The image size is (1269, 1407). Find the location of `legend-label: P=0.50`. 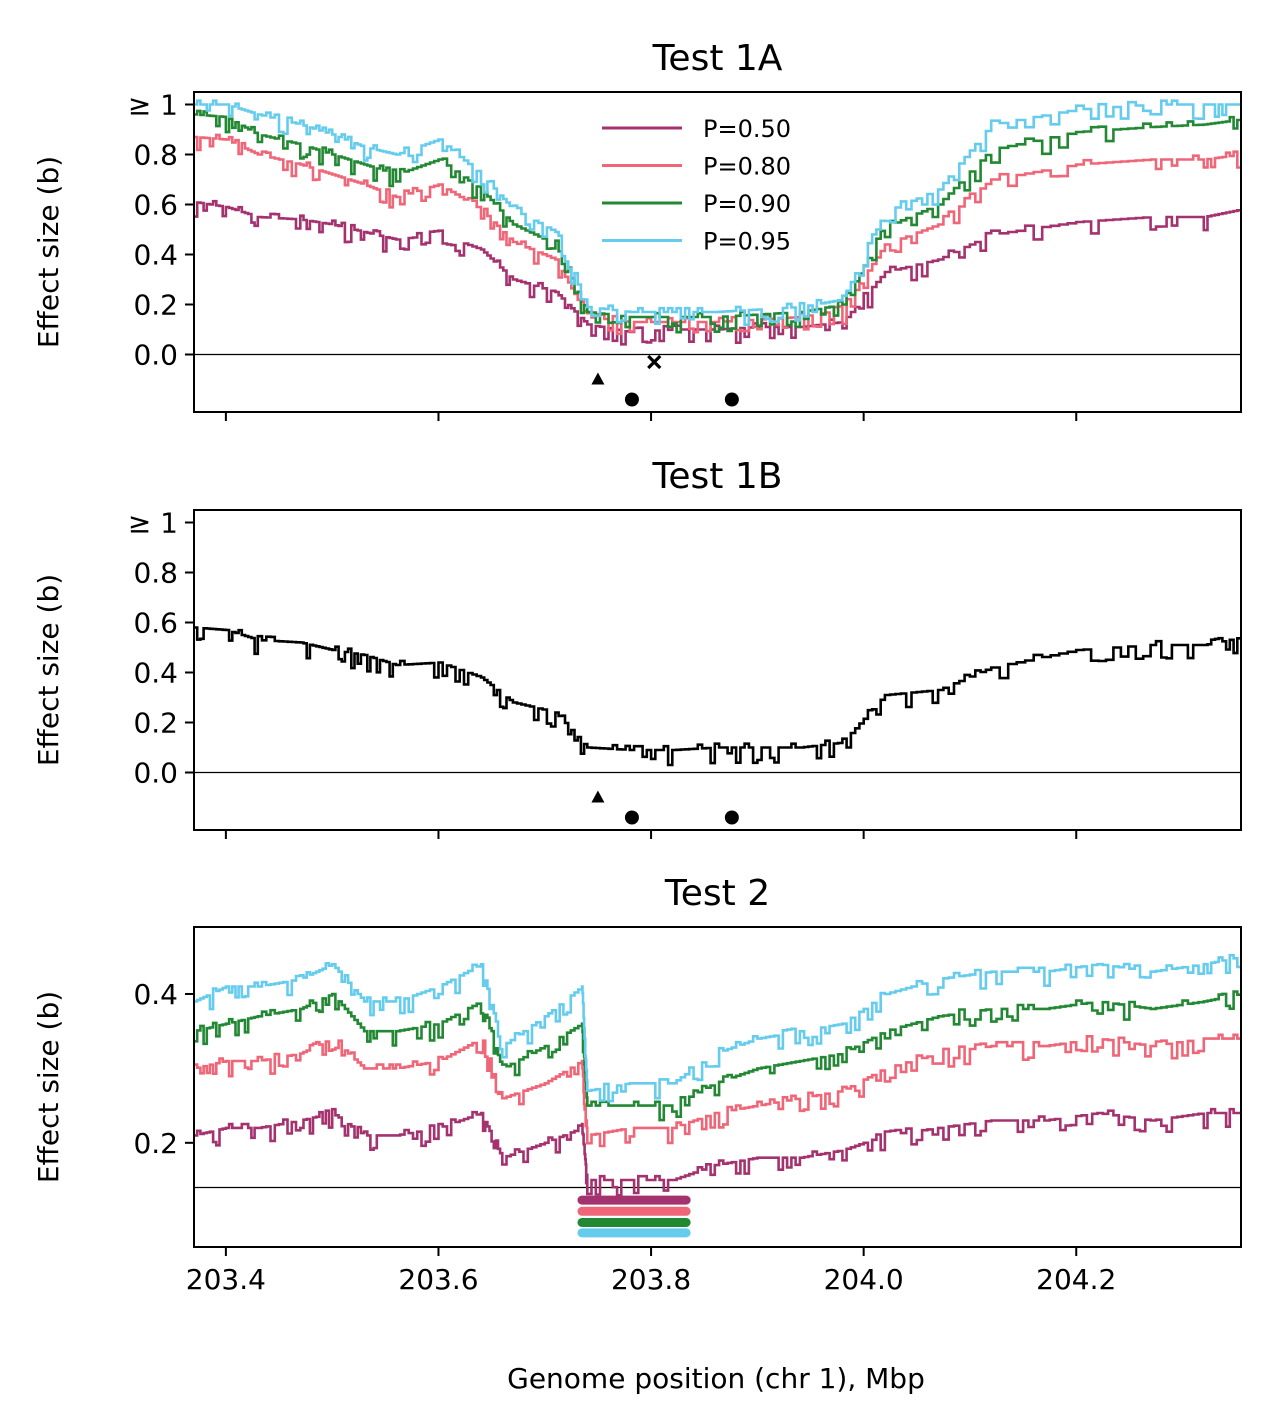

legend-label: P=0.50 is located at coordinates (747, 129).